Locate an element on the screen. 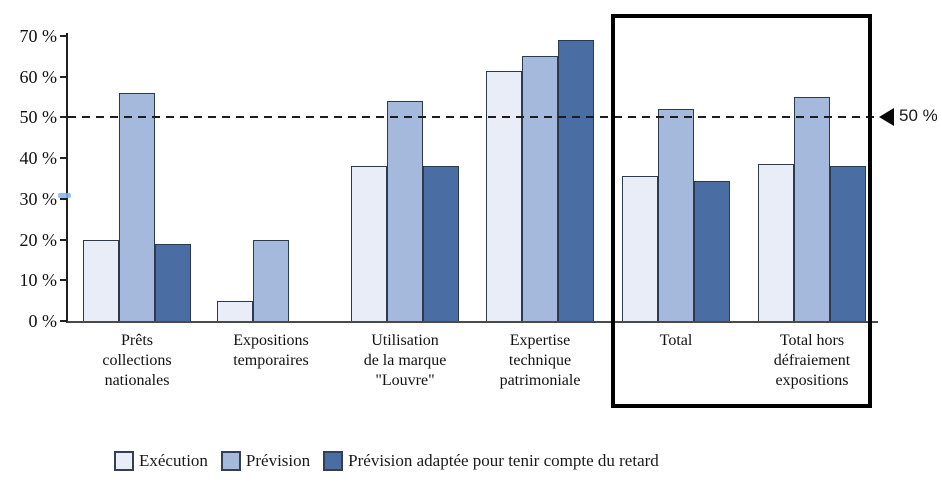  bar-series3-group4 is located at coordinates (576, 180).